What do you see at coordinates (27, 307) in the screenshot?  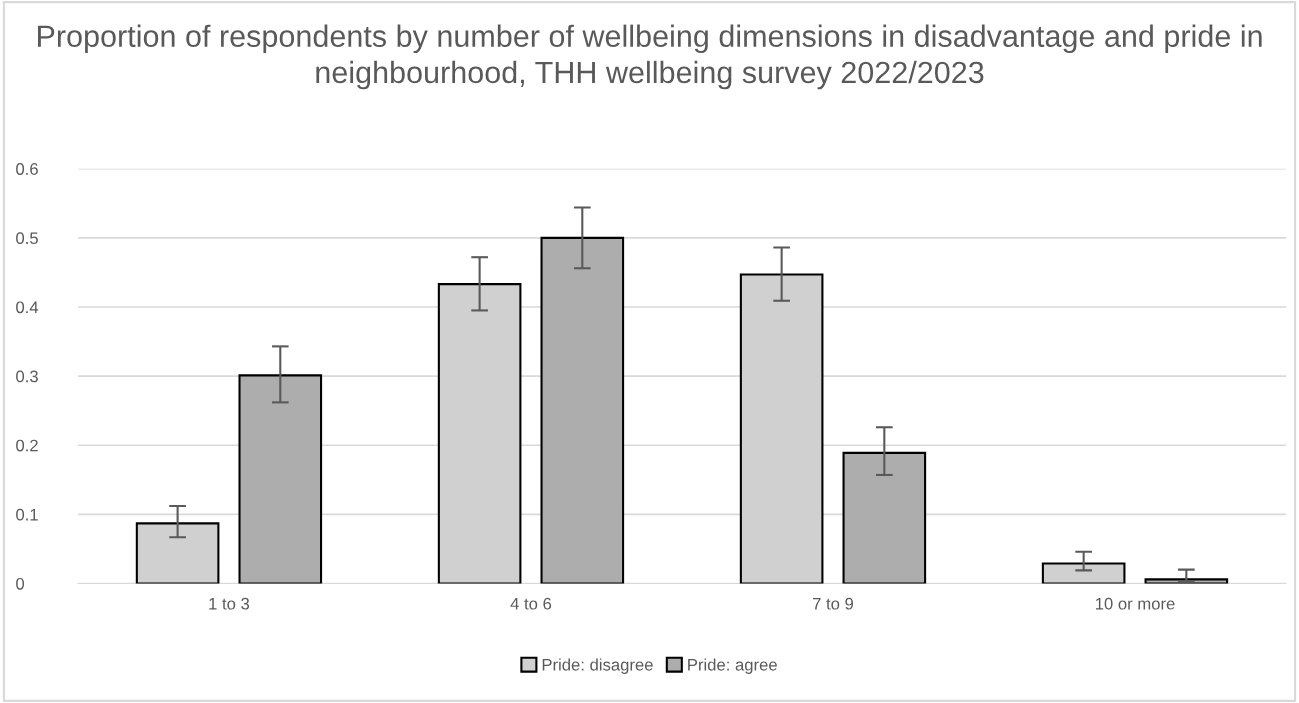 I see `y-tick-label: 0.4` at bounding box center [27, 307].